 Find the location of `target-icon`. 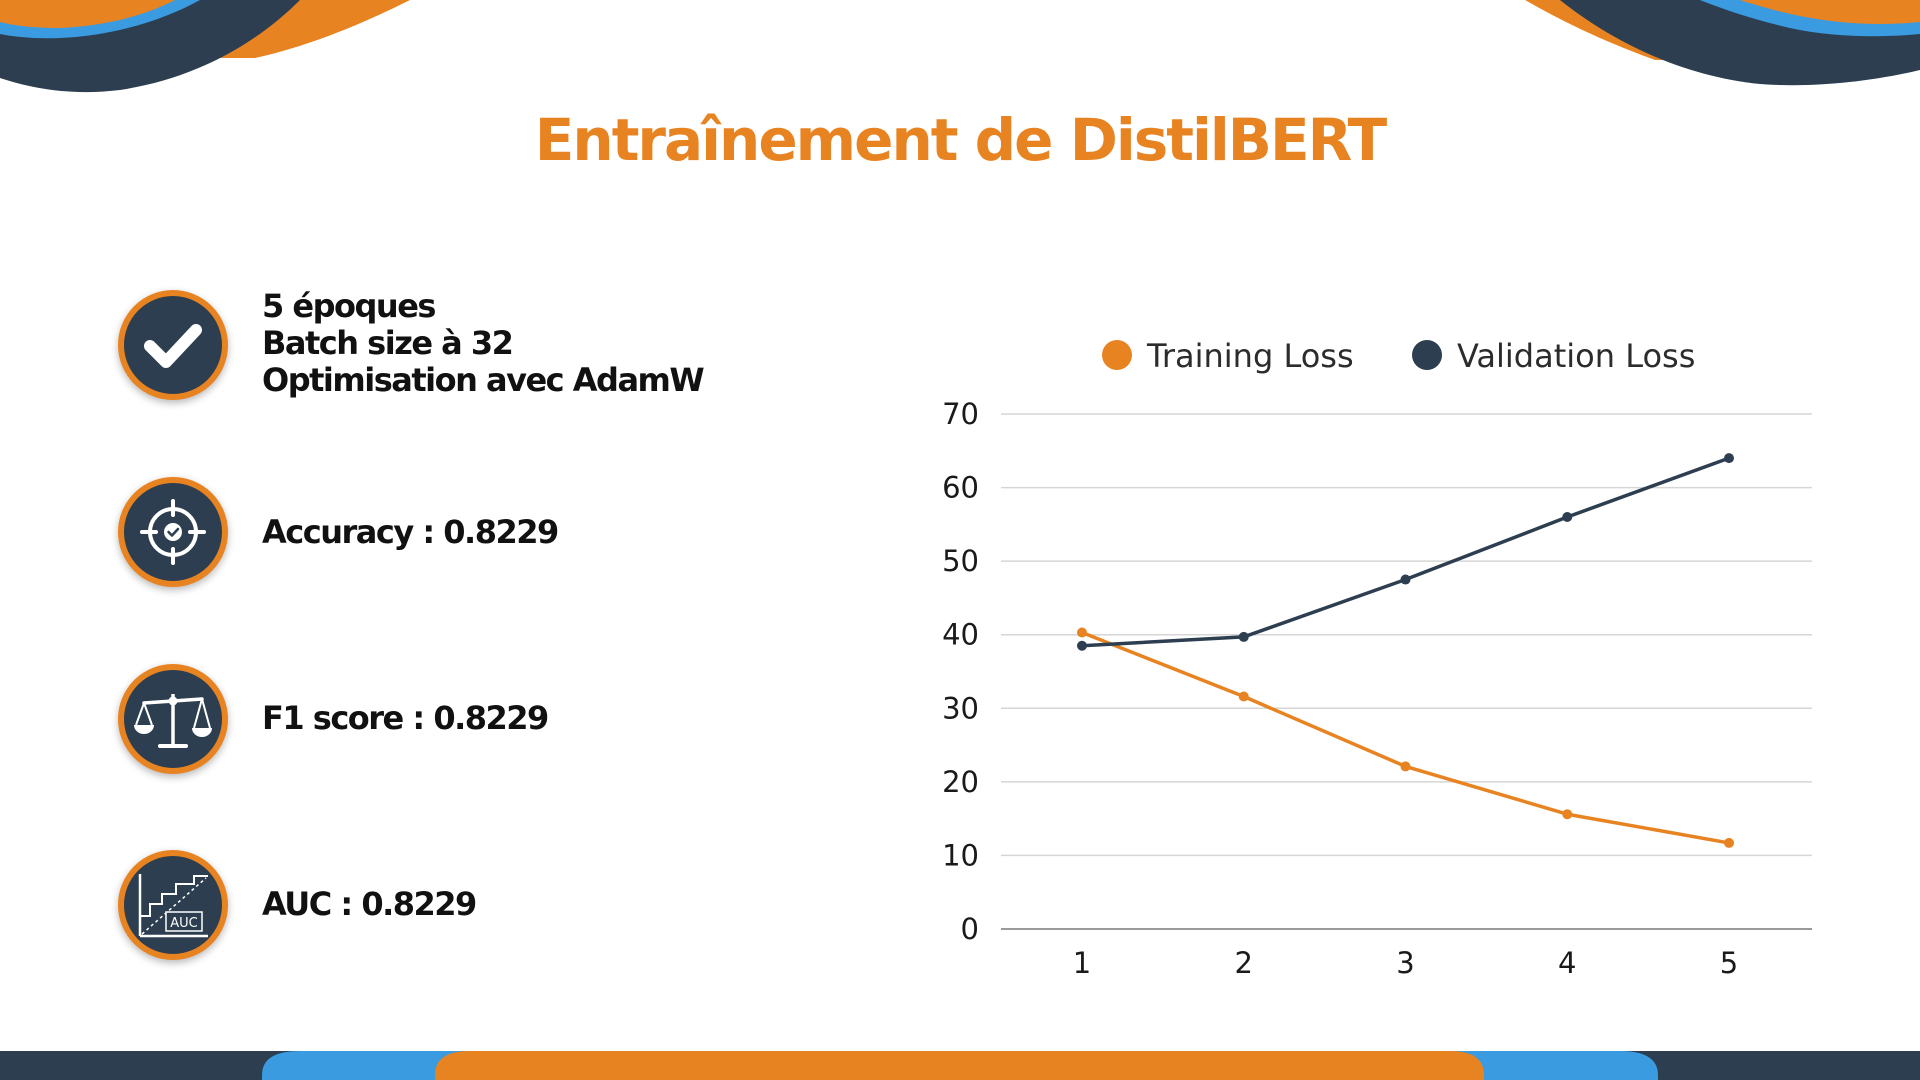

target-icon is located at coordinates (173, 532).